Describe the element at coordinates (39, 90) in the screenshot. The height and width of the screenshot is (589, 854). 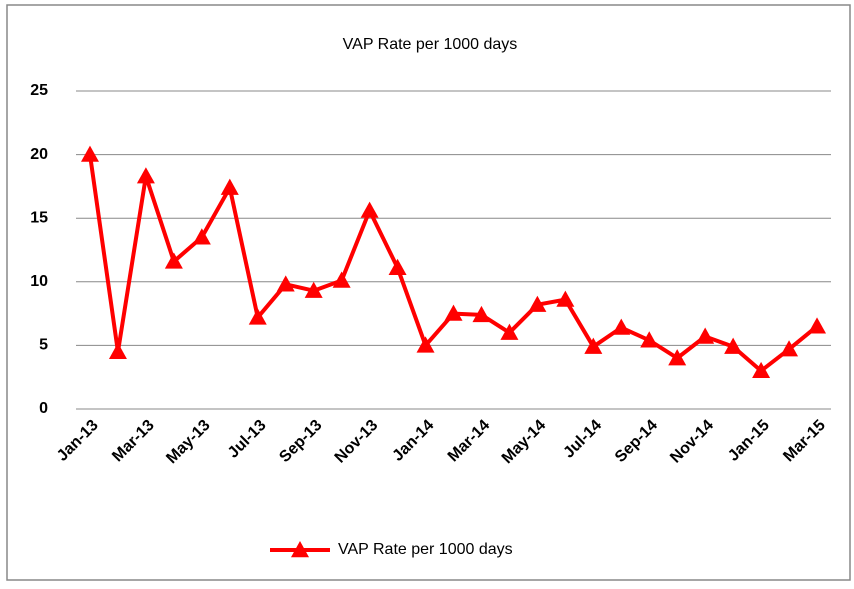
I see `y-tick-label: 25` at that location.